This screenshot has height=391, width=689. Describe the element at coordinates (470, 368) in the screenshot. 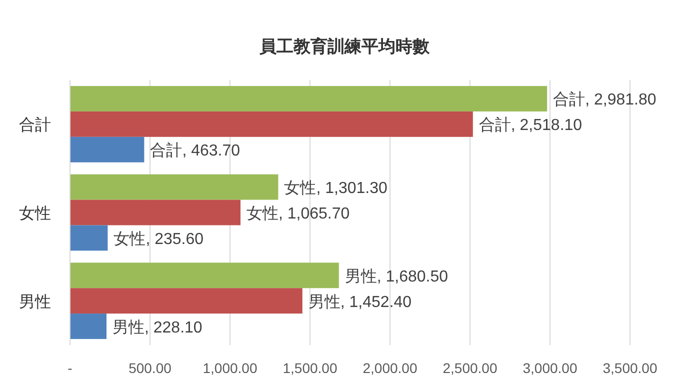

I see `x-tick-label: 2,500.00` at that location.